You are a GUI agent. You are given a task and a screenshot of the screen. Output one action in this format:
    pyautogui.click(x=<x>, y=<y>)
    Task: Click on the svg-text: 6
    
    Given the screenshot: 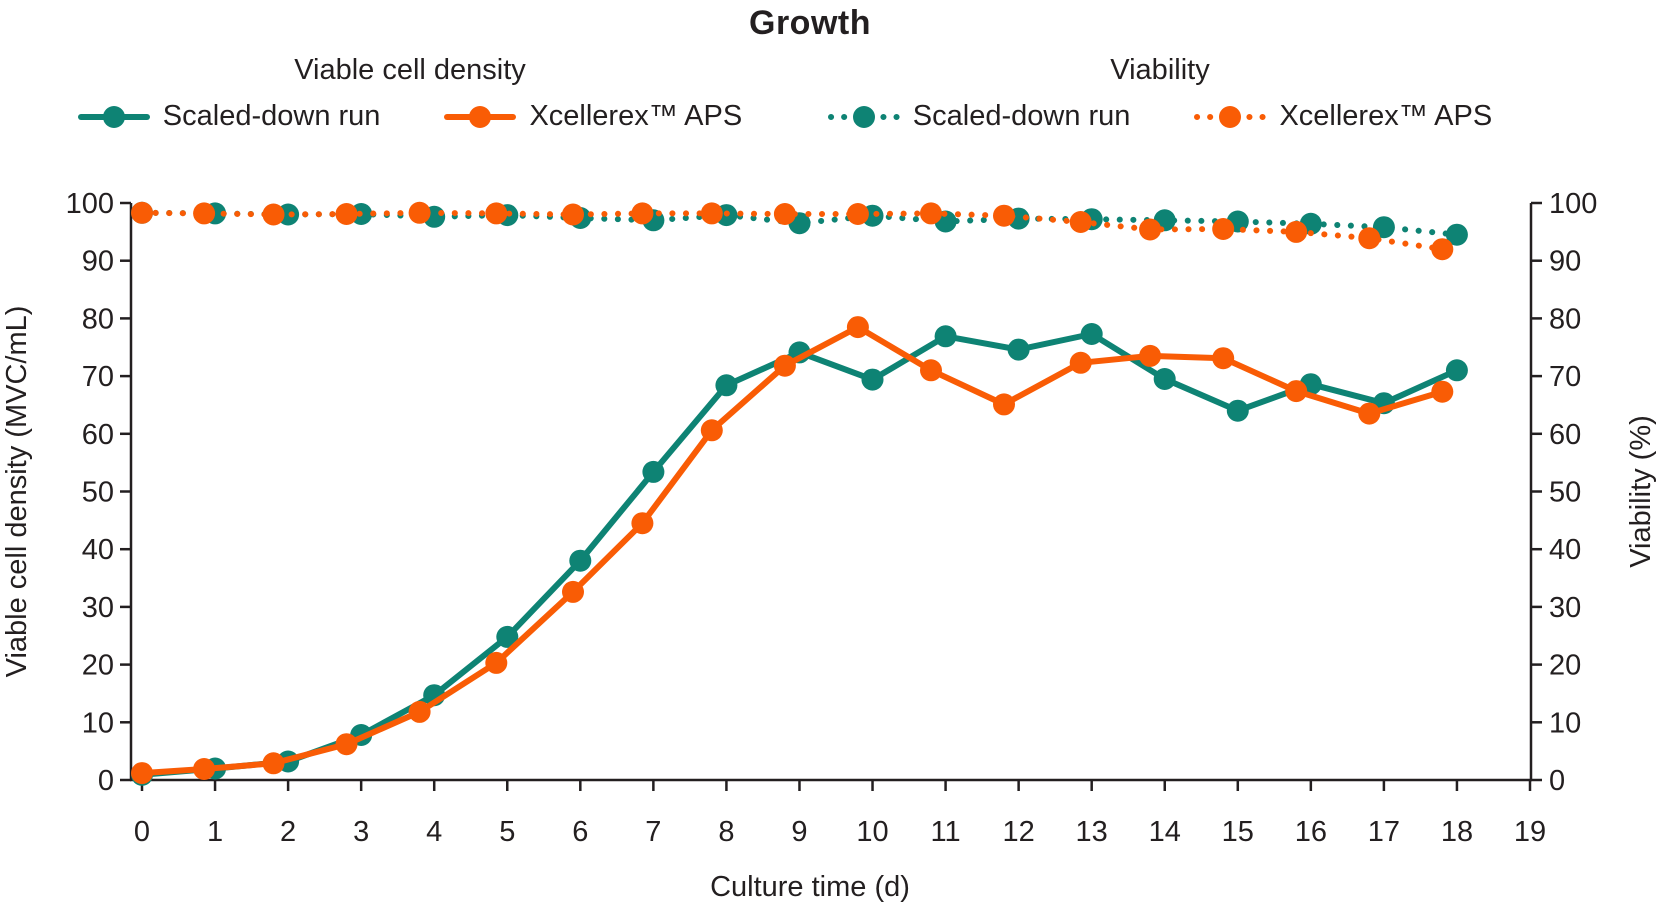 What is the action you would take?
    pyautogui.click(x=580, y=832)
    